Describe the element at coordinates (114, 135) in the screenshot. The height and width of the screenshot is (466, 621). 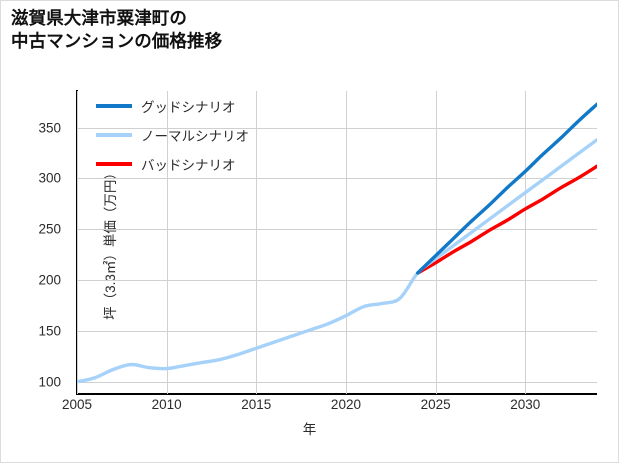
I see `legend-swatch-normal` at that location.